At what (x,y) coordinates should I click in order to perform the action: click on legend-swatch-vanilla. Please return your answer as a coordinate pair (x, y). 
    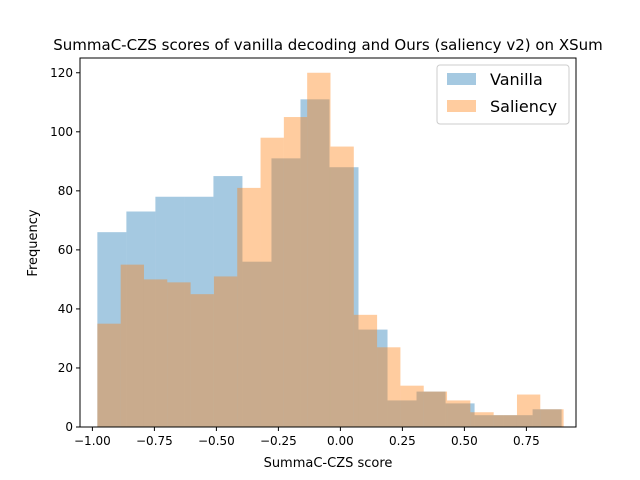
    Looking at the image, I should click on (461, 79).